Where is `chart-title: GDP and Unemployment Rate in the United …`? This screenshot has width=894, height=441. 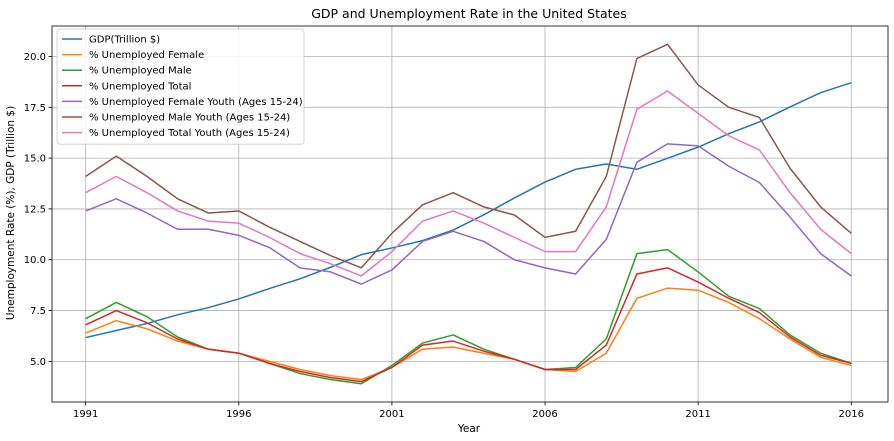
chart-title: GDP and Unemployment Rate in the United … is located at coordinates (469, 13).